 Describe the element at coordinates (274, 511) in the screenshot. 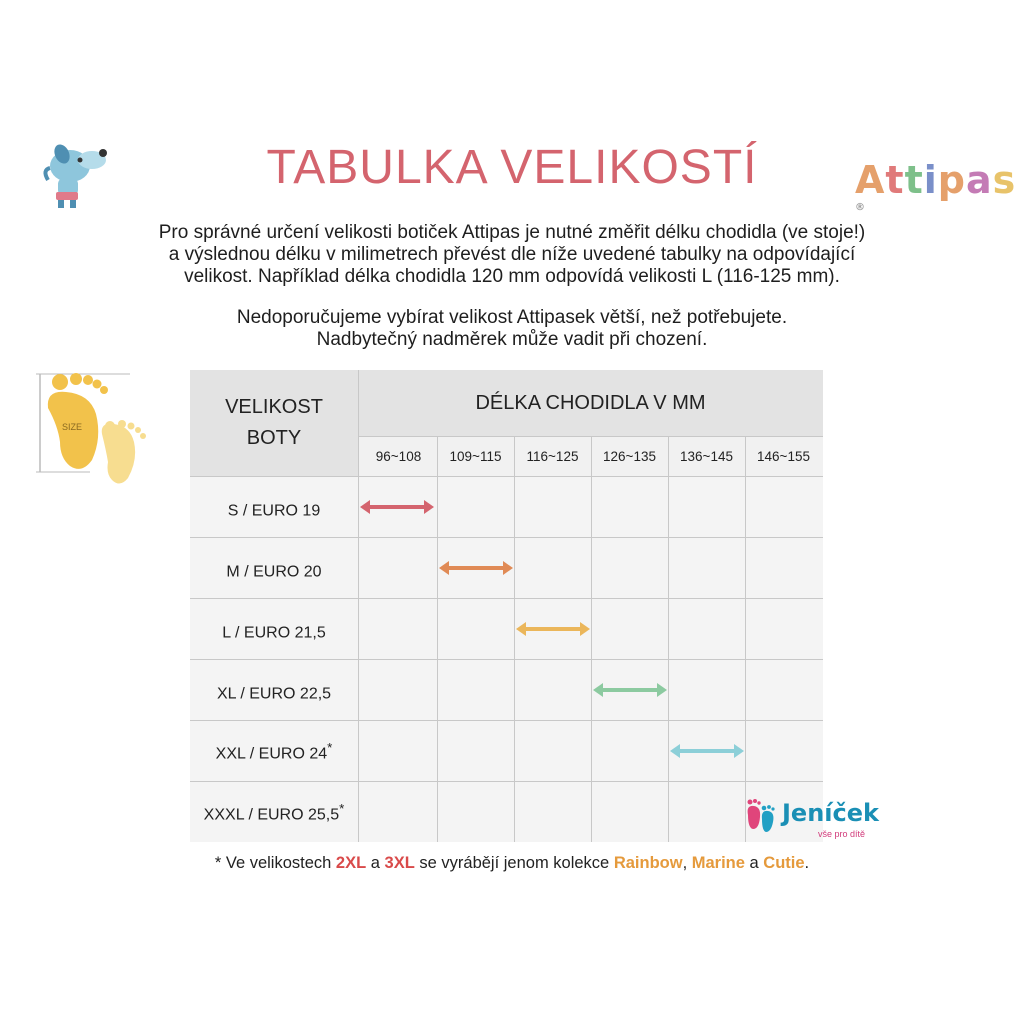

I see `size-row-text: S / EURO 19` at that location.